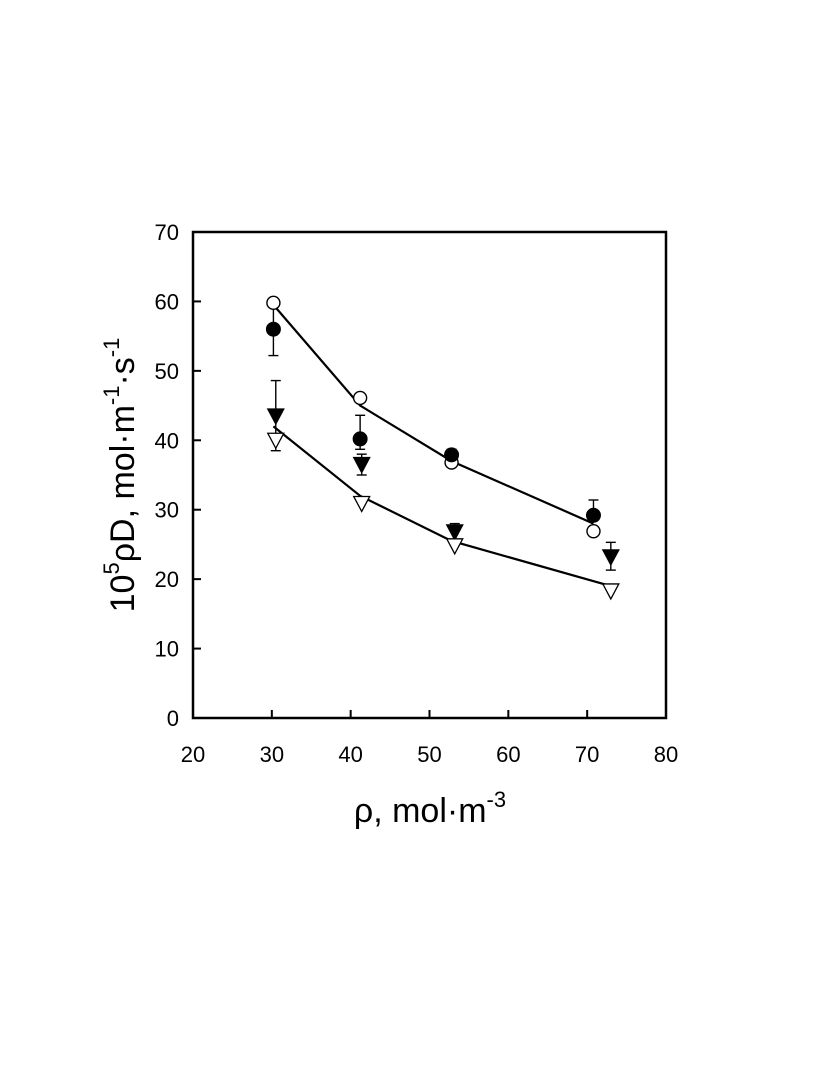 This screenshot has width=817, height=1090. Describe the element at coordinates (167, 440) in the screenshot. I see `y-tick-label: 40` at that location.